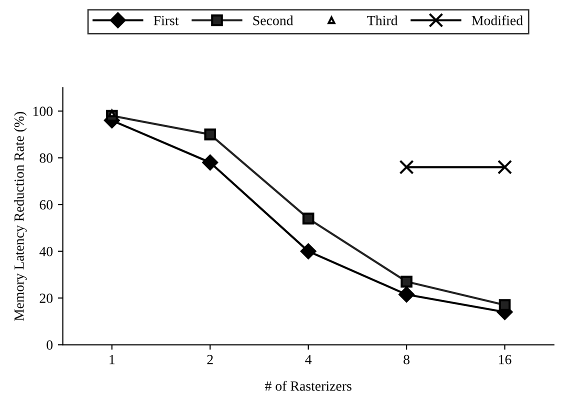  Describe the element at coordinates (112, 359) in the screenshot. I see `x-tick-label: 1` at that location.